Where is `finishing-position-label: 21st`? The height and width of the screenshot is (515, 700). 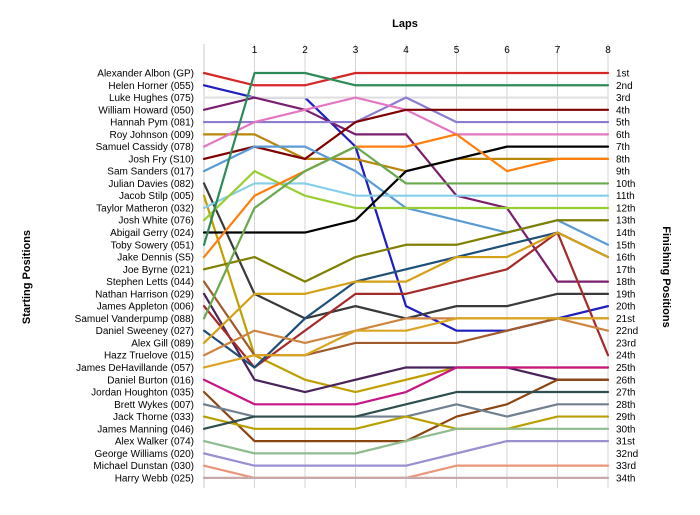 finishing-position-label: 21st is located at coordinates (625, 319).